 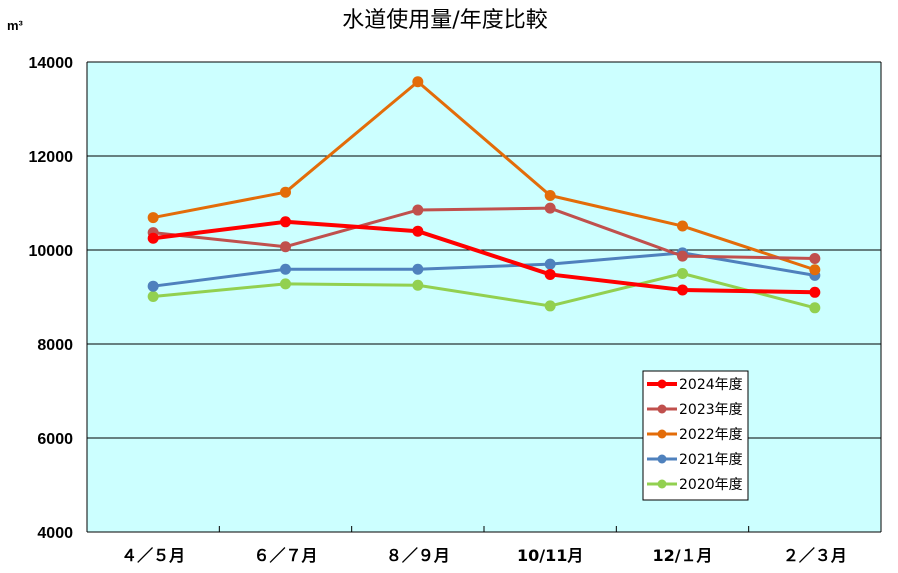 What do you see at coordinates (153, 555) in the screenshot?
I see `x-tick-label: ４／５月` at bounding box center [153, 555].